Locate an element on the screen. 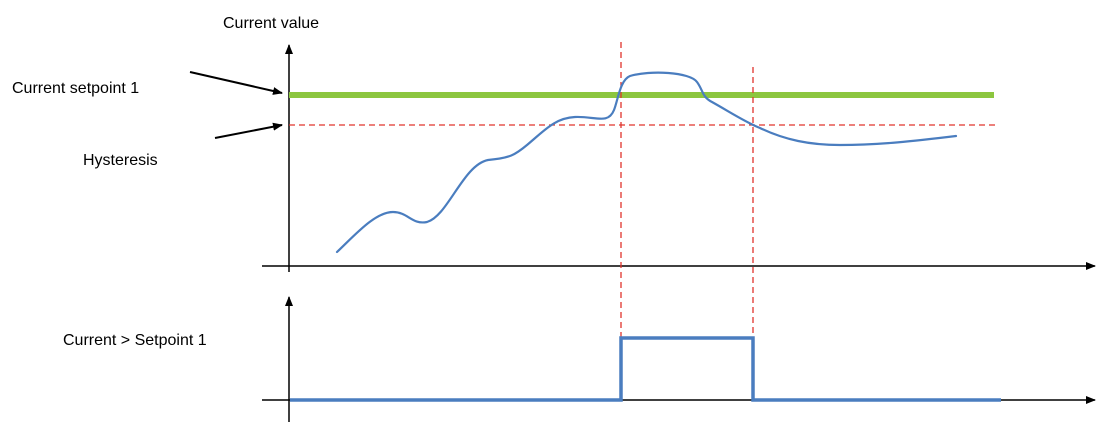 This screenshot has width=1107, height=424. hysteresis-label: Hysteresis is located at coordinates (120, 160).